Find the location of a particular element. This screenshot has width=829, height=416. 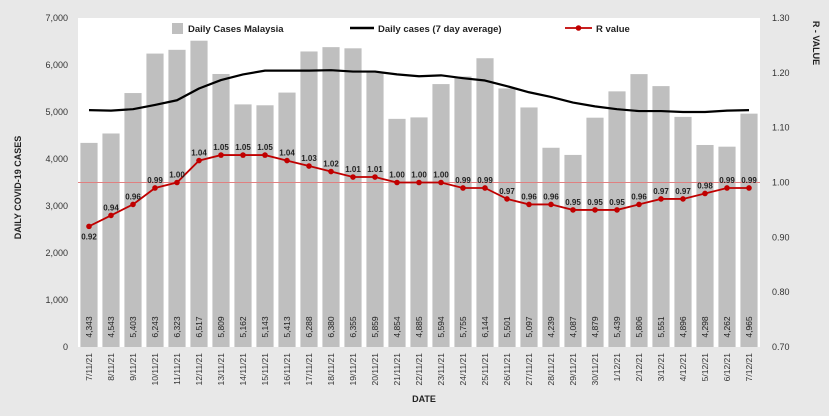

x-tick-label: 2/12/21 is located at coordinates (639, 367).